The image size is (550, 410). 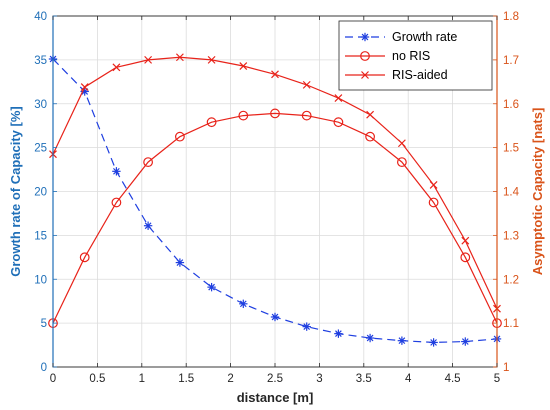 What do you see at coordinates (275, 397) in the screenshot?
I see `x-axis-title: distance [m]` at bounding box center [275, 397].